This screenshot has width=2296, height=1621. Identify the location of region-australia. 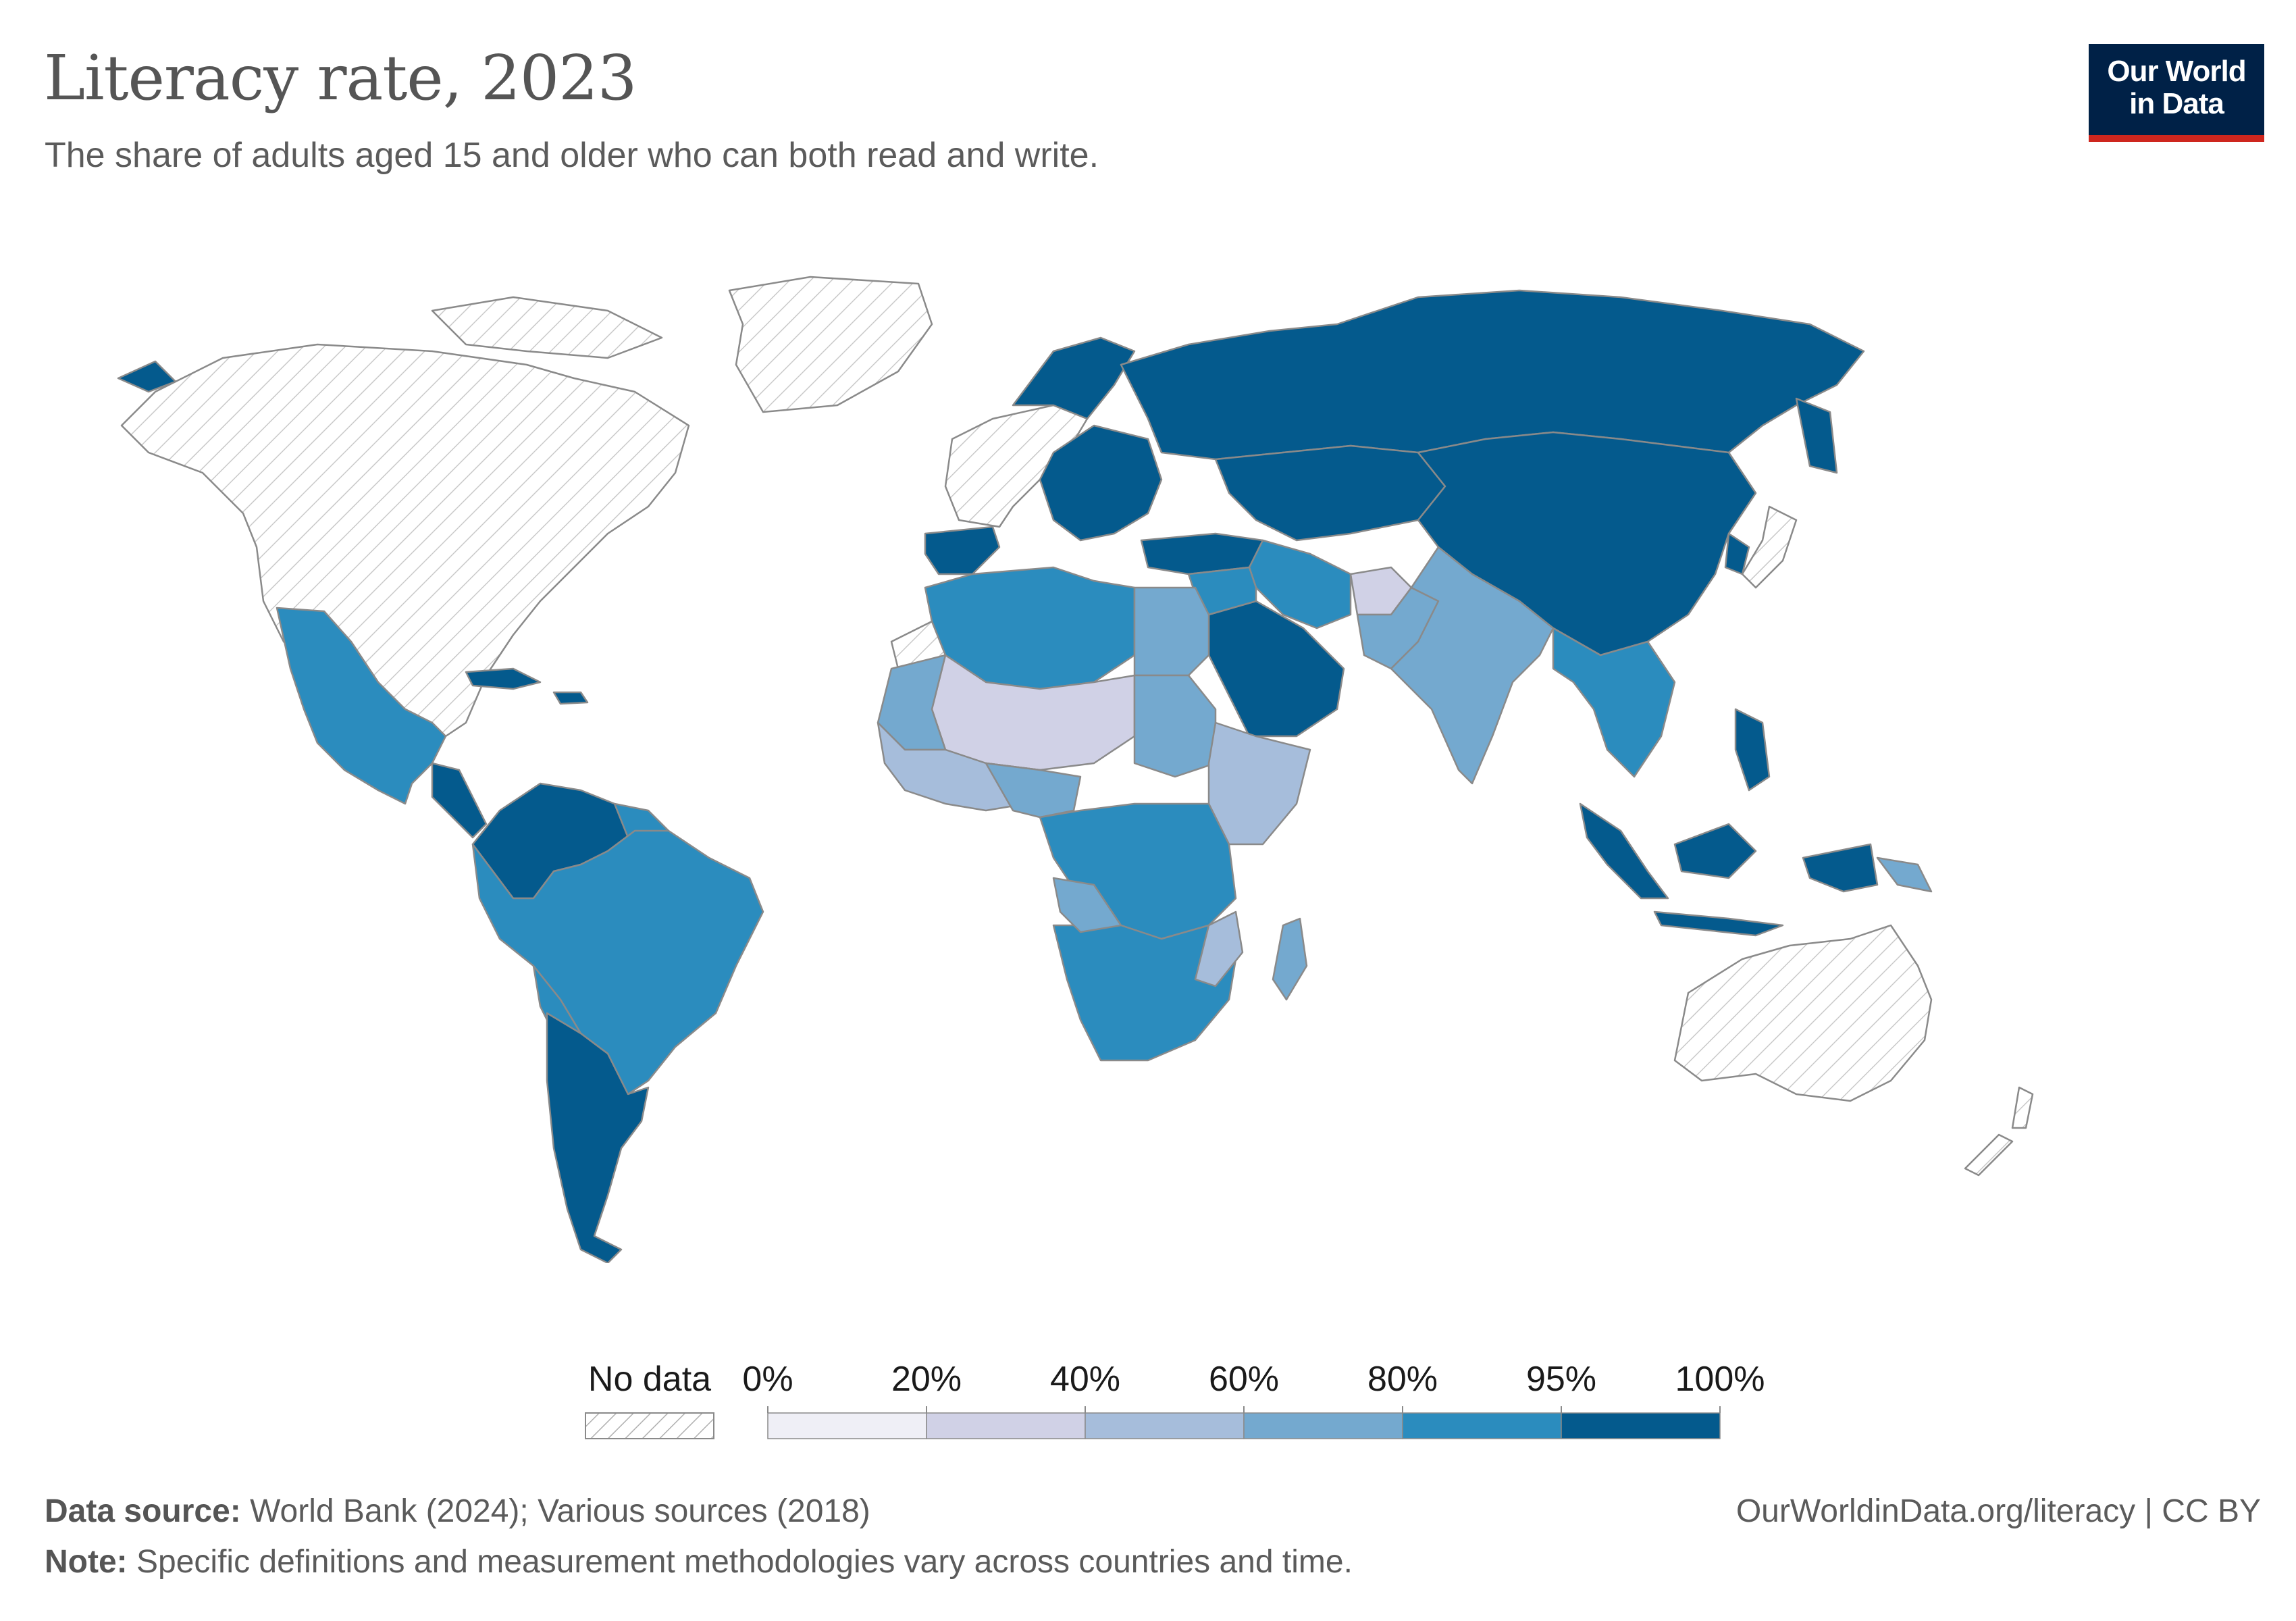
(1803, 1013).